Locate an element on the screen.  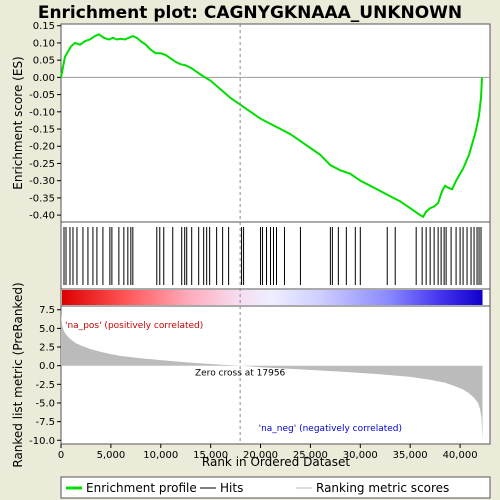
es-y-tick-label: -0.30 is located at coordinates (42, 181).